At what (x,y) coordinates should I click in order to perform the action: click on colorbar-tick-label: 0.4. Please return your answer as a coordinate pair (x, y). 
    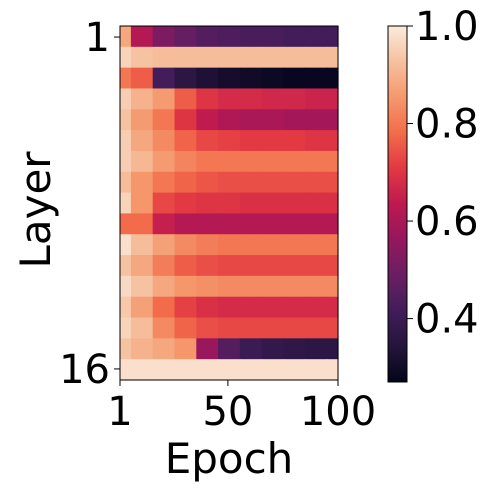
    Looking at the image, I should click on (447, 320).